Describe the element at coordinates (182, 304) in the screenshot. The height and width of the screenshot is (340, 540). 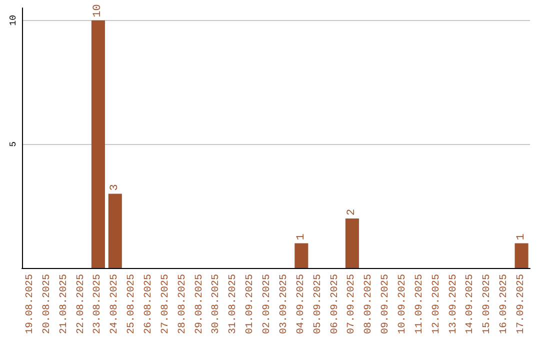
I see `x-tick-label: 28.08.2025` at that location.